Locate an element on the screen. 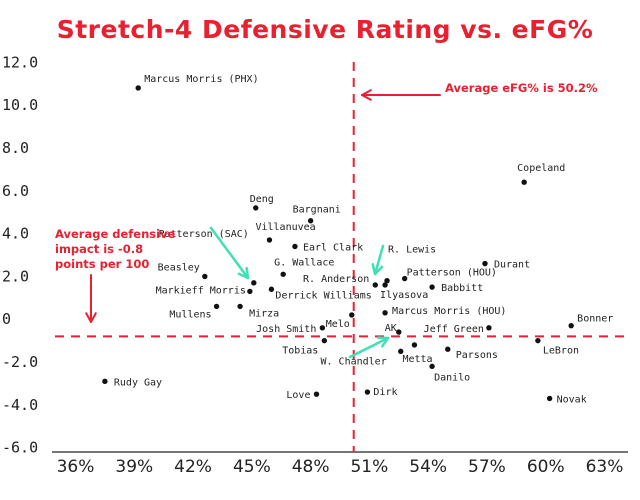  x-tick-label: 48% is located at coordinates (311, 467).